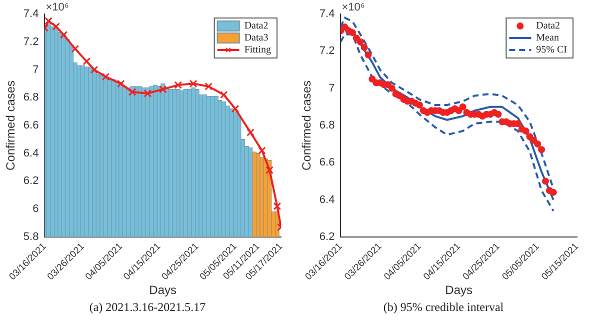  What do you see at coordinates (256, 38) in the screenshot?
I see `legend-label: Data3` at bounding box center [256, 38].